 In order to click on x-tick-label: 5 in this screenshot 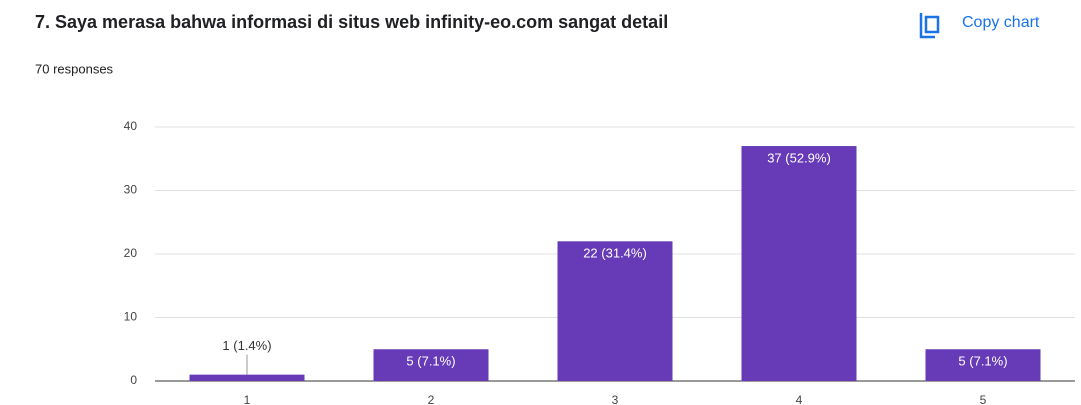, I will do `click(983, 399)`.